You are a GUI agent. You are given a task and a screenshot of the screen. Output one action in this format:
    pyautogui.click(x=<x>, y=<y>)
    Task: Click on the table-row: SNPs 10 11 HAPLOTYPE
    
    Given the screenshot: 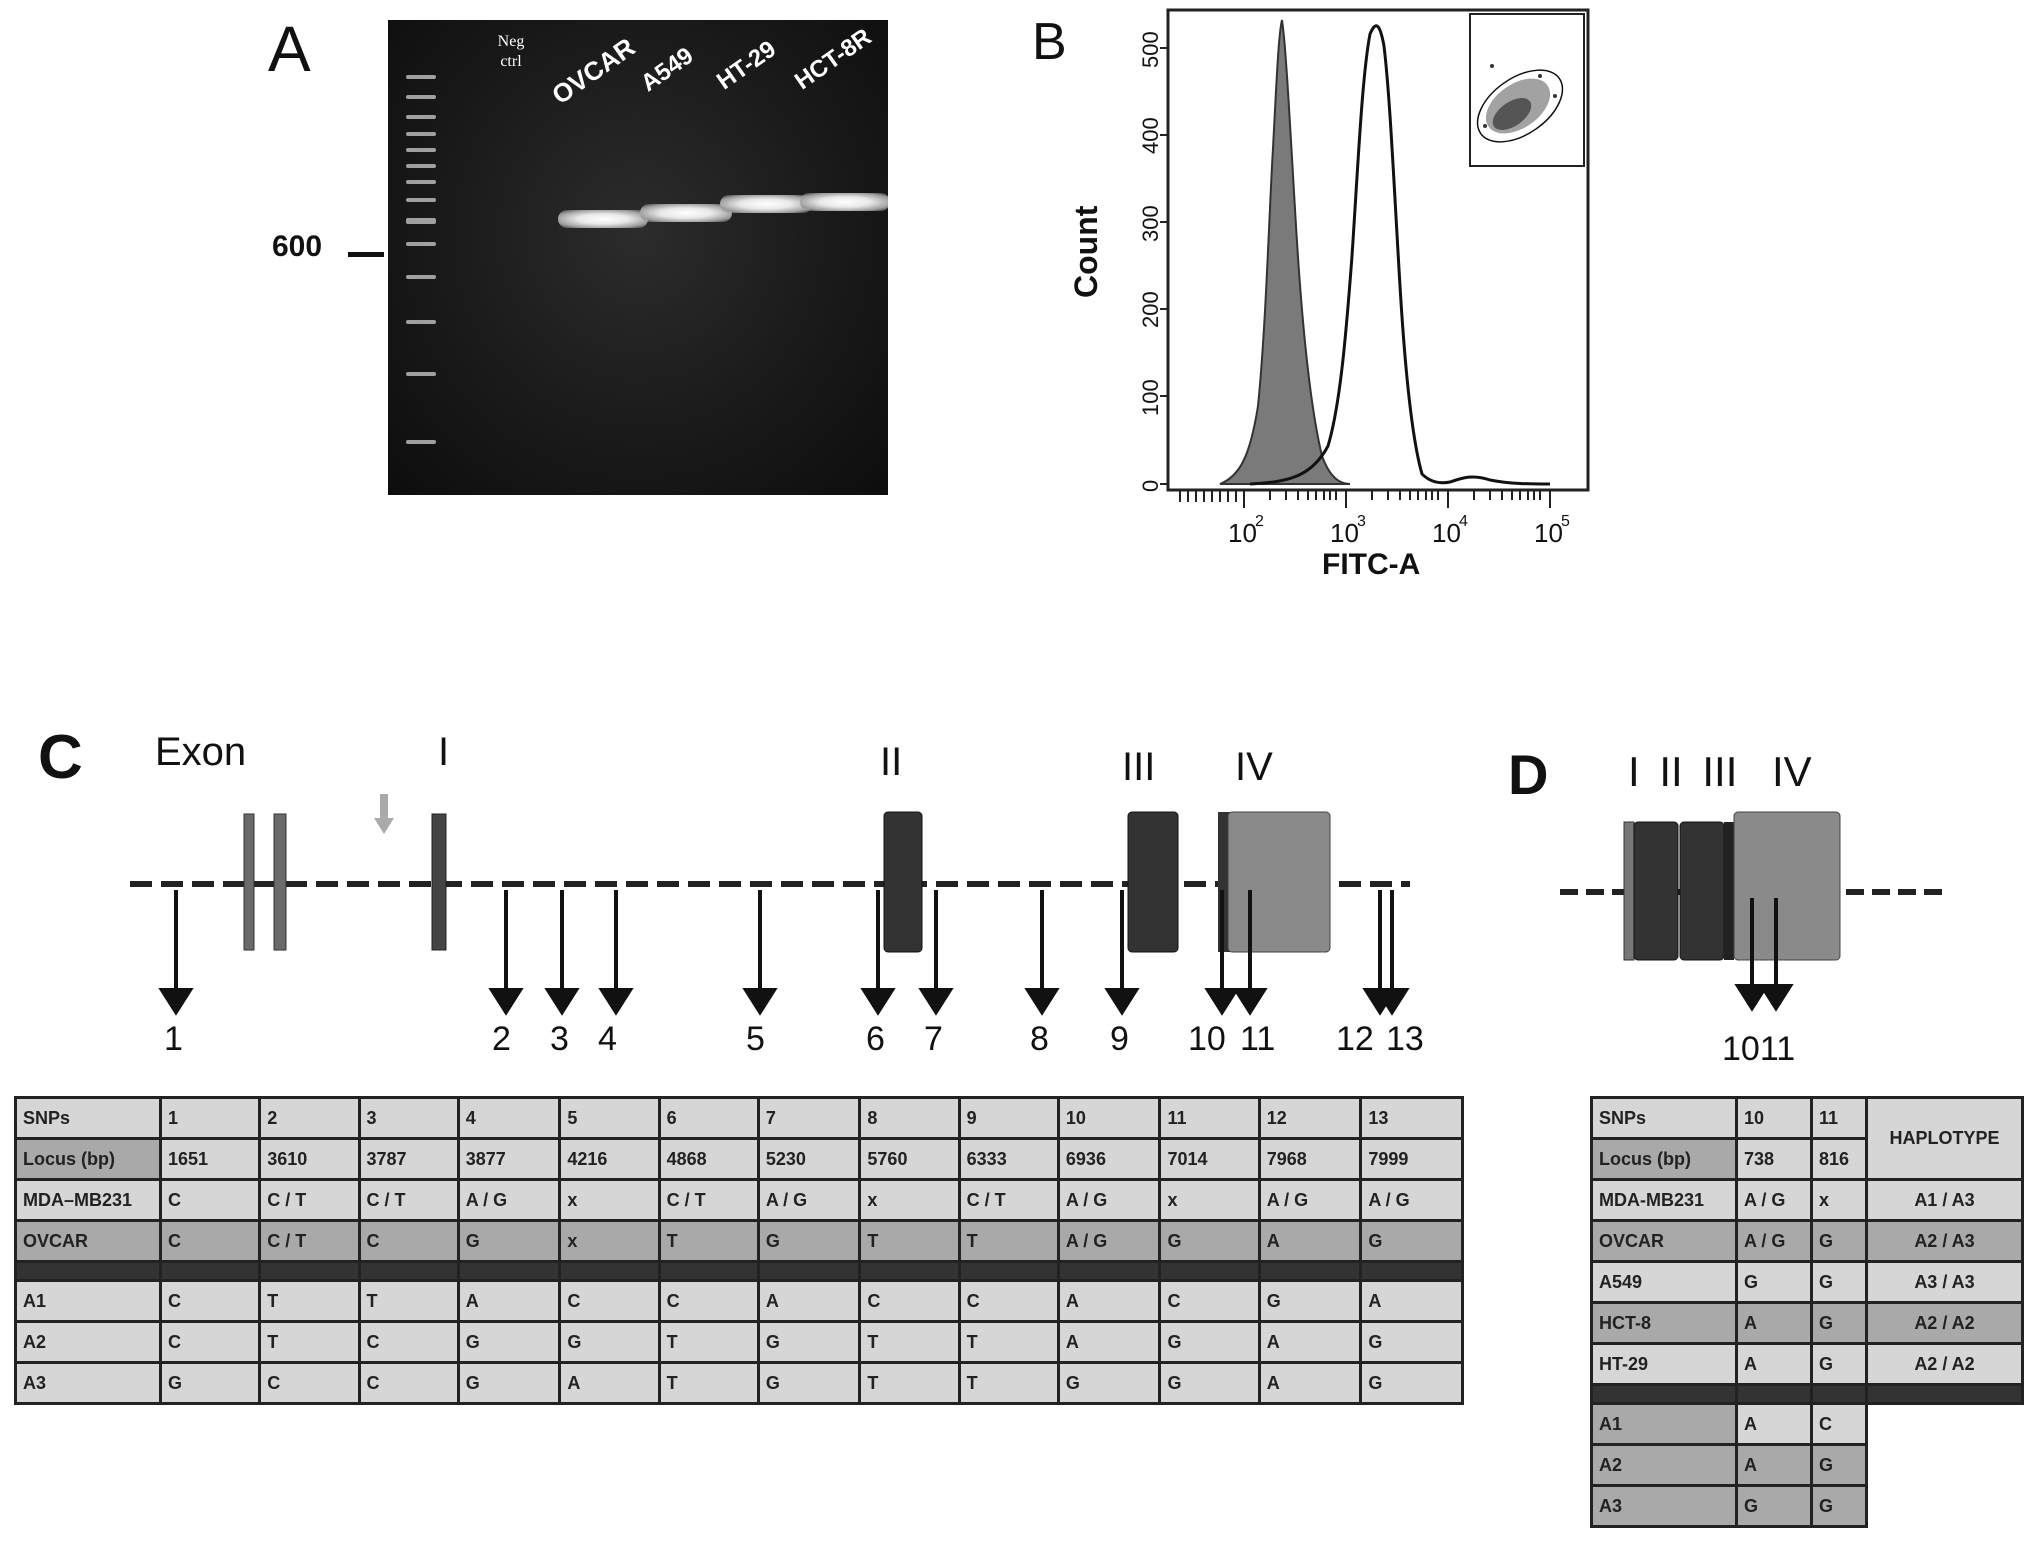 What is the action you would take?
    pyautogui.click(x=1807, y=1138)
    